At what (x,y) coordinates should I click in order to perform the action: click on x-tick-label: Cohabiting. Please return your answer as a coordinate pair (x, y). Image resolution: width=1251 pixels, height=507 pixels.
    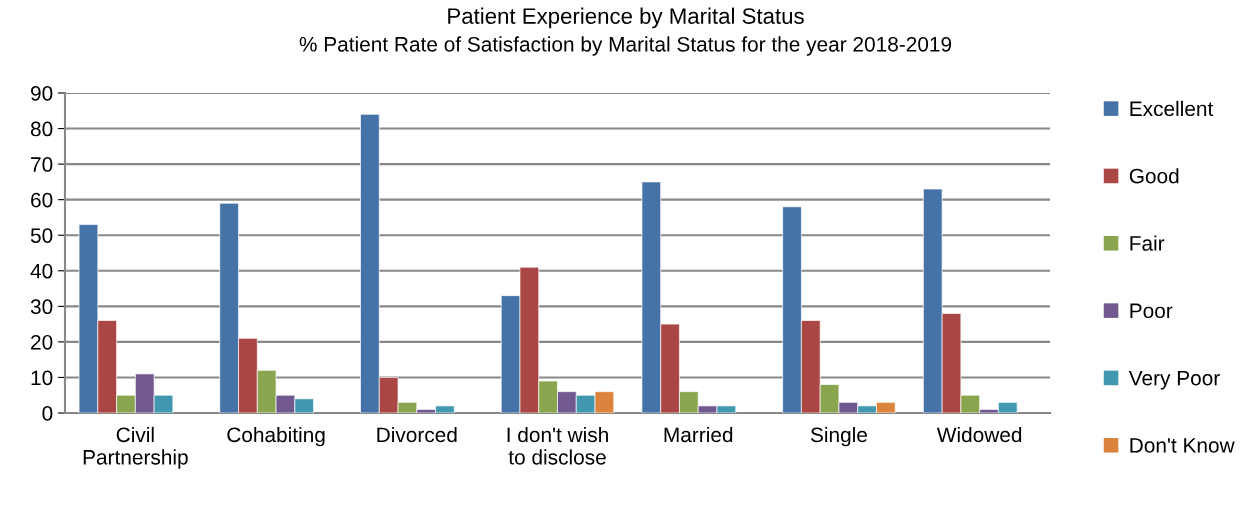
    Looking at the image, I should click on (276, 436).